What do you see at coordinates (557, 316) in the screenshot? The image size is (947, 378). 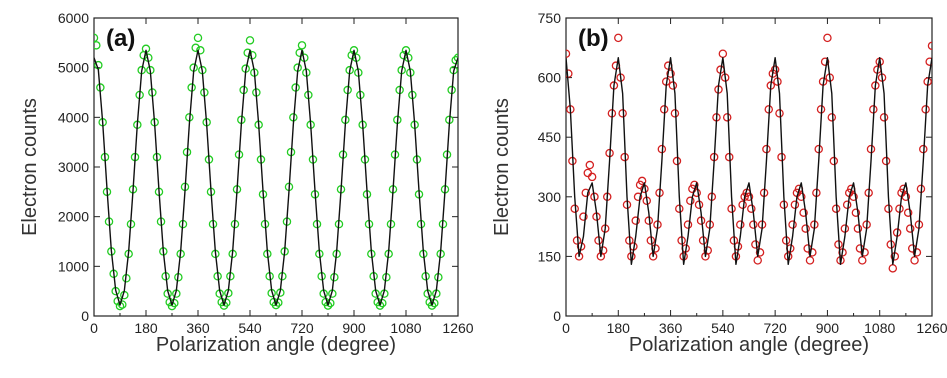 I see `panel-b-y-tick-label: 0` at bounding box center [557, 316].